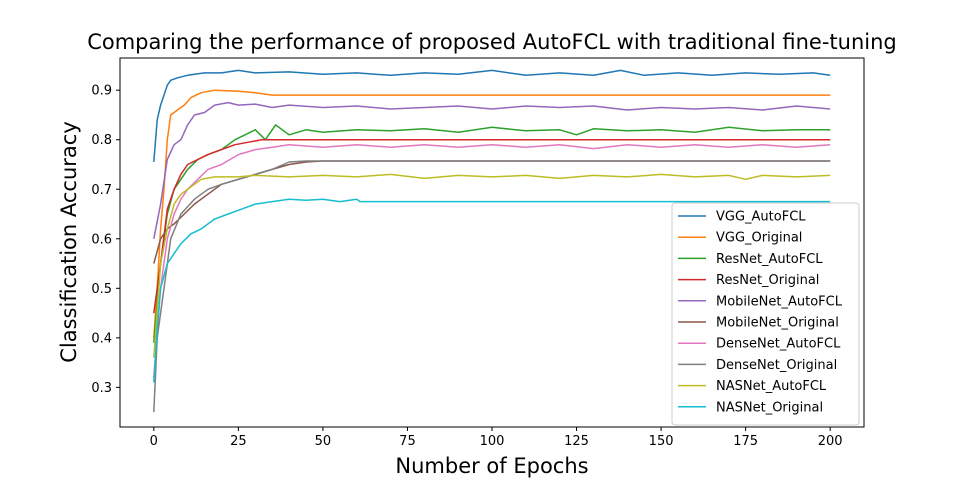 This screenshot has height=480, width=960. What do you see at coordinates (101, 190) in the screenshot?
I see `y-tick-label: 0.7` at bounding box center [101, 190].